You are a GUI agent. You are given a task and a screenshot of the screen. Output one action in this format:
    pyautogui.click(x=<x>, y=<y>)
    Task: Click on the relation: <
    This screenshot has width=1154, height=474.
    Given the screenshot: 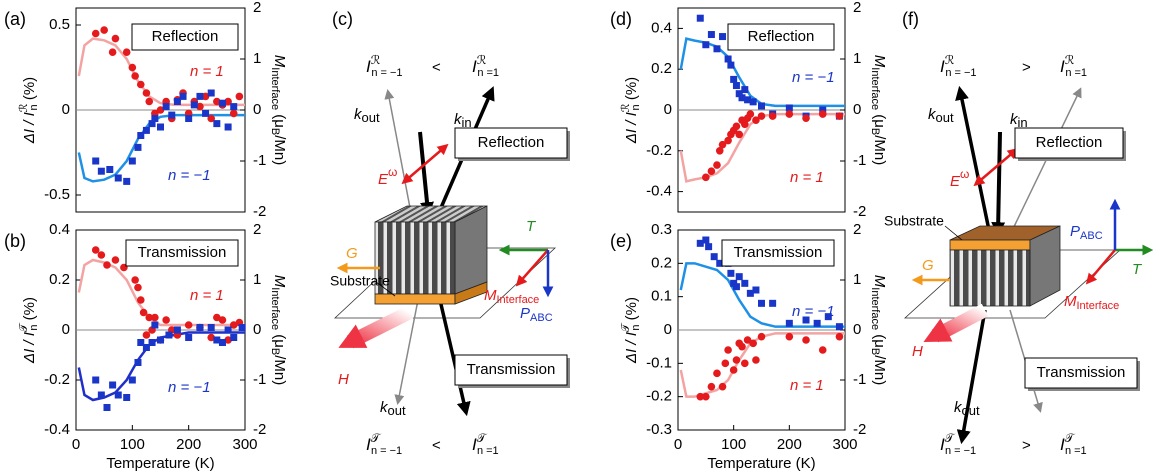 What is the action you would take?
    pyautogui.click(x=436, y=67)
    